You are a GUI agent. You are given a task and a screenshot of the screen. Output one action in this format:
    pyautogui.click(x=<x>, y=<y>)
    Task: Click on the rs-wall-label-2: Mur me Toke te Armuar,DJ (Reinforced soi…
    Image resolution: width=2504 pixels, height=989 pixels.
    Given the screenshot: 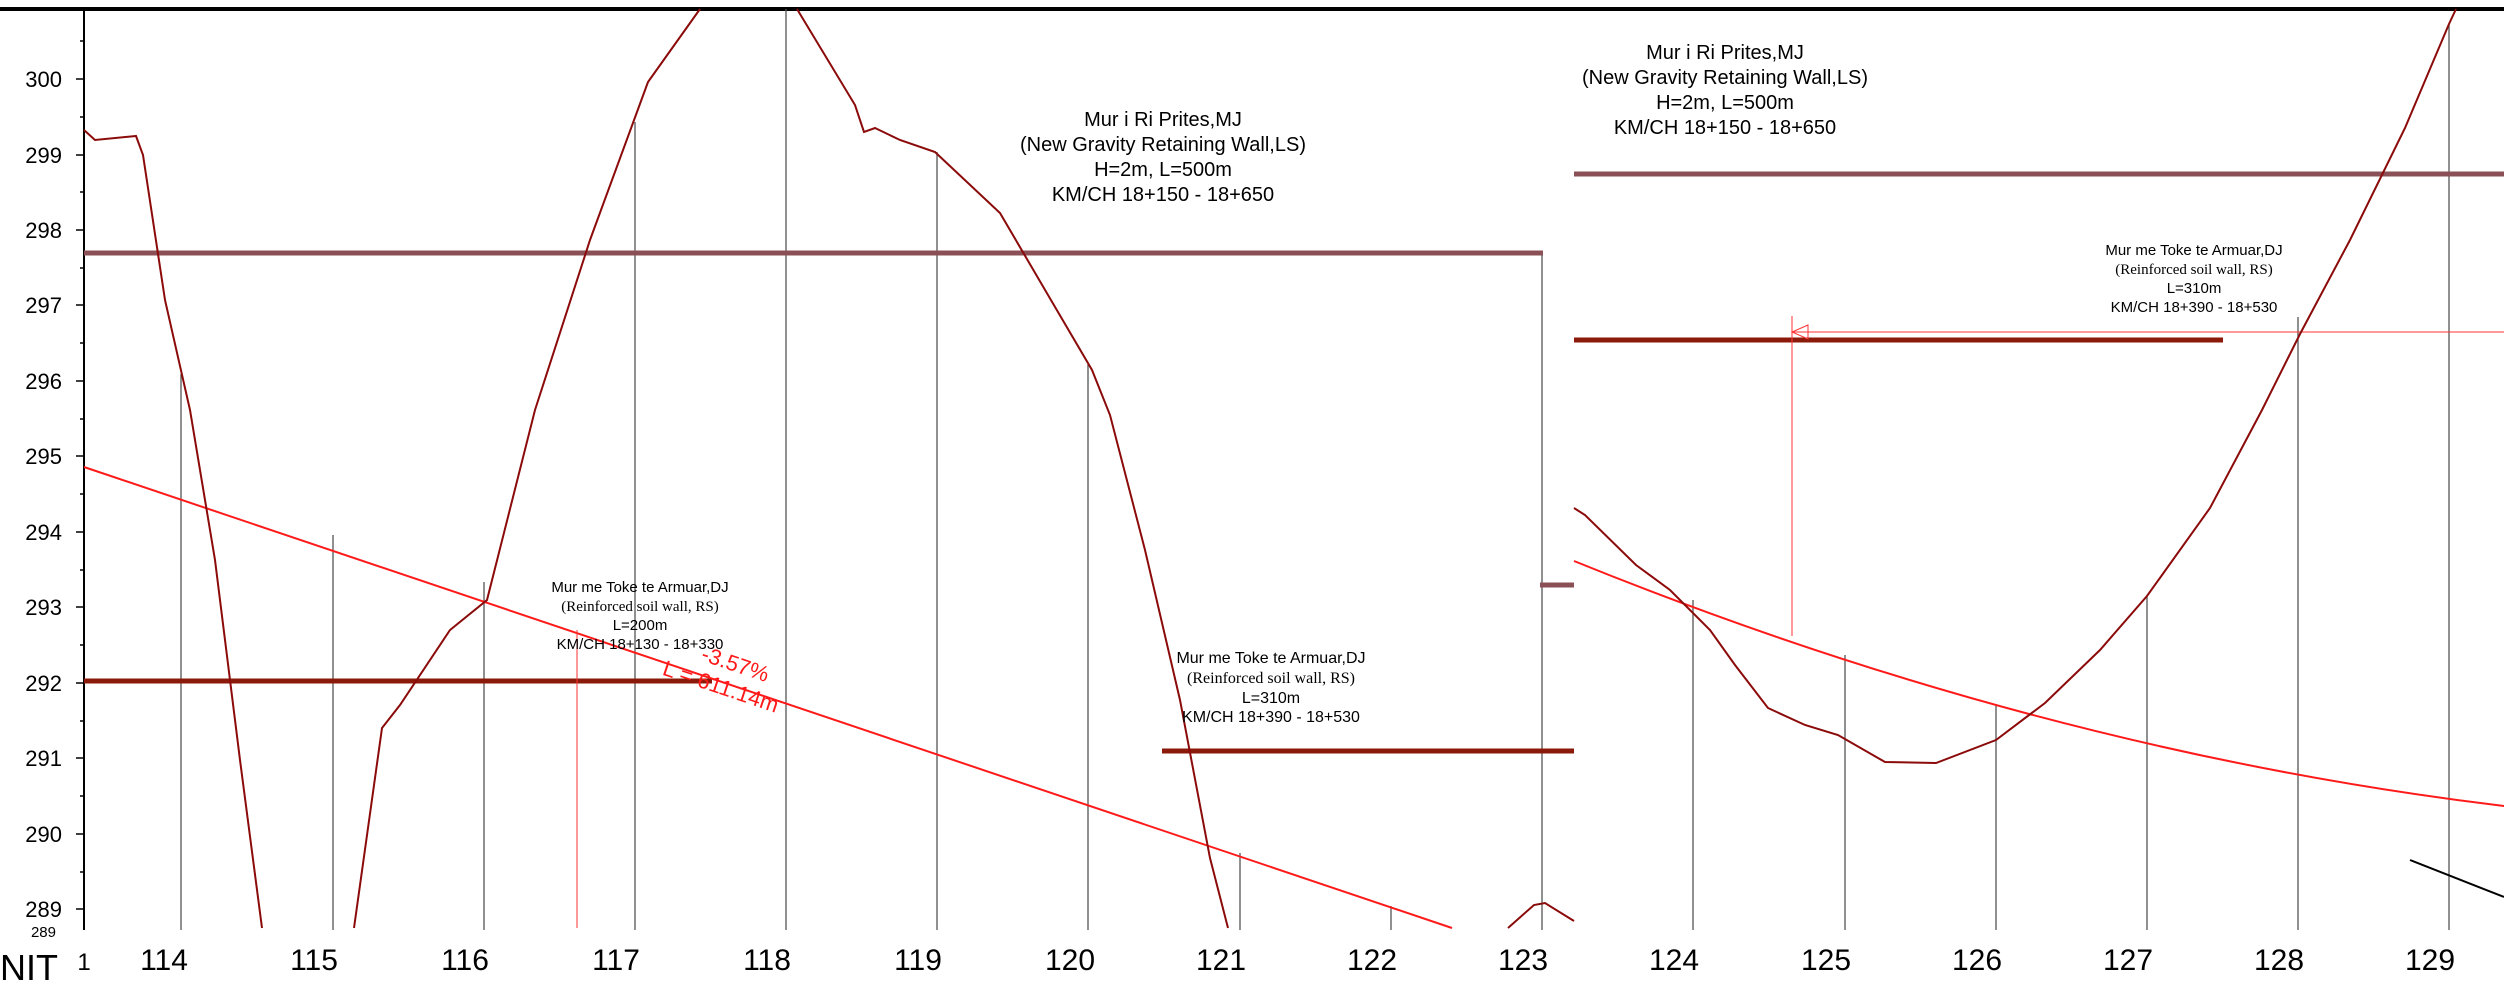 What is the action you would take?
    pyautogui.click(x=1270, y=688)
    